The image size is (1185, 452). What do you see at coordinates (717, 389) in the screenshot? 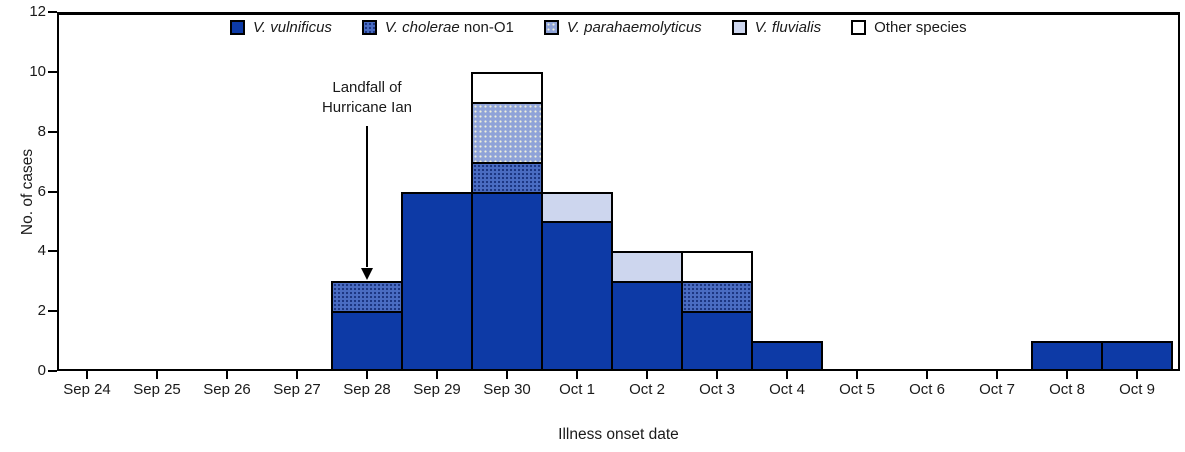
I see `x-tick-label: Oct 3` at bounding box center [717, 389].